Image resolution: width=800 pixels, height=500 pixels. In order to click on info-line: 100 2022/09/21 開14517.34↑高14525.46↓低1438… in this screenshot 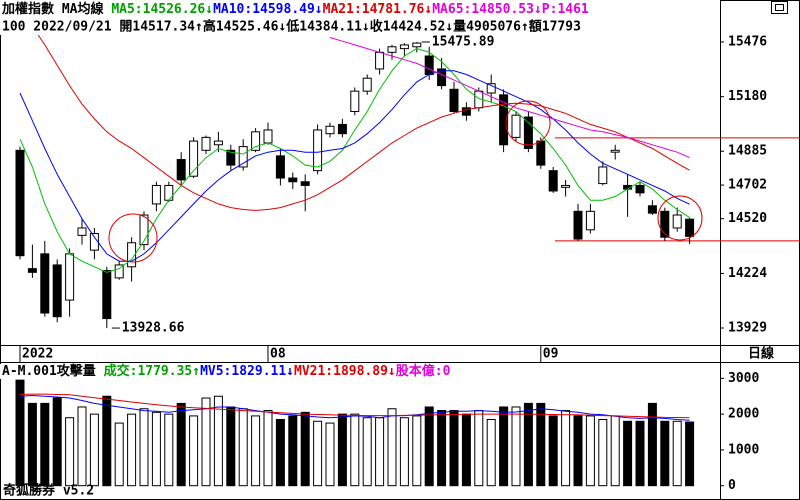, I will do `click(291, 27)`.